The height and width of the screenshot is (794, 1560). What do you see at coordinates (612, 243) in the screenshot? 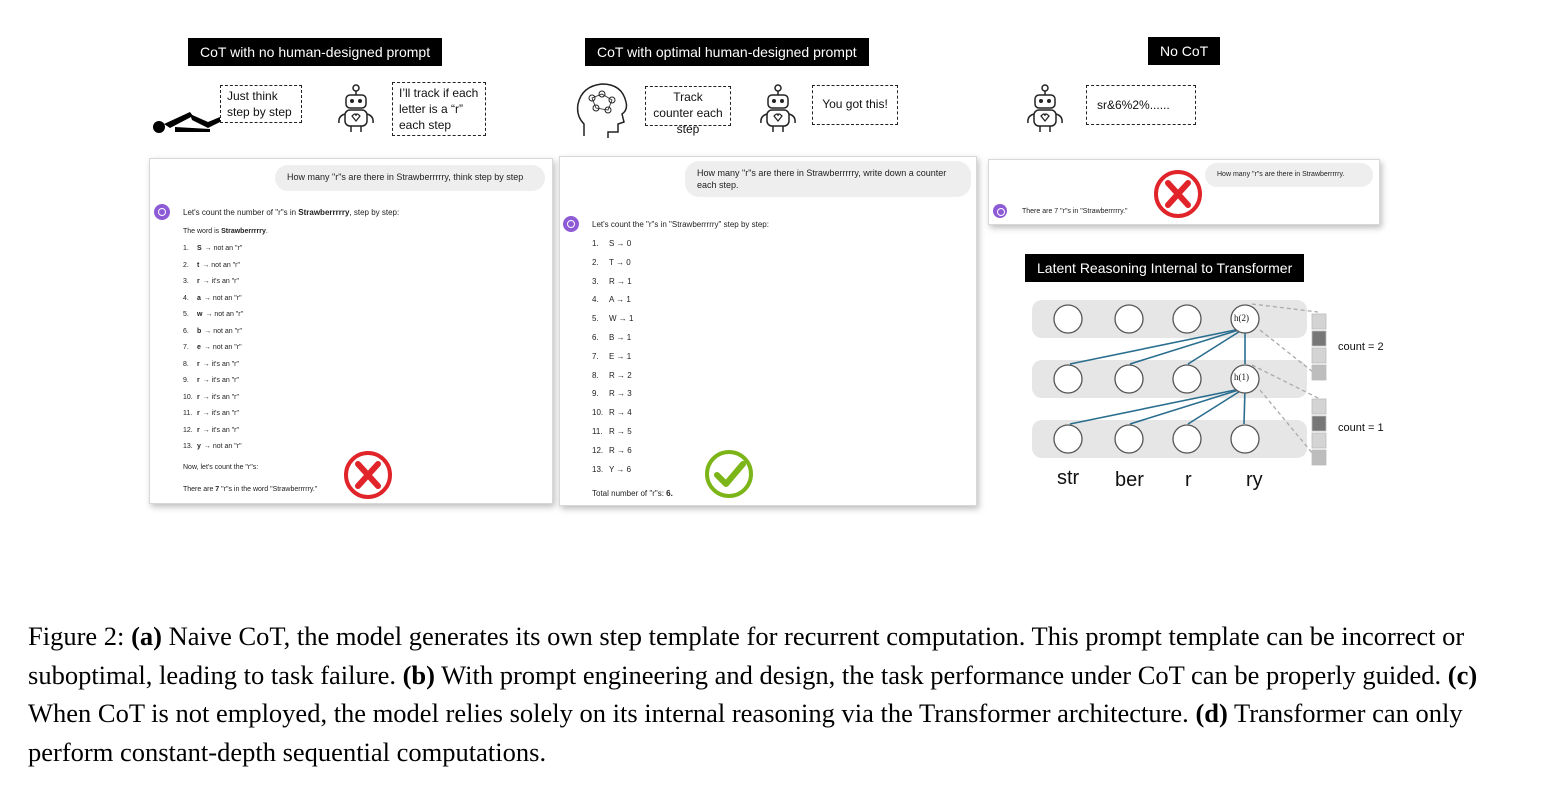
I see `step-item: 1. S → 0` at bounding box center [612, 243].